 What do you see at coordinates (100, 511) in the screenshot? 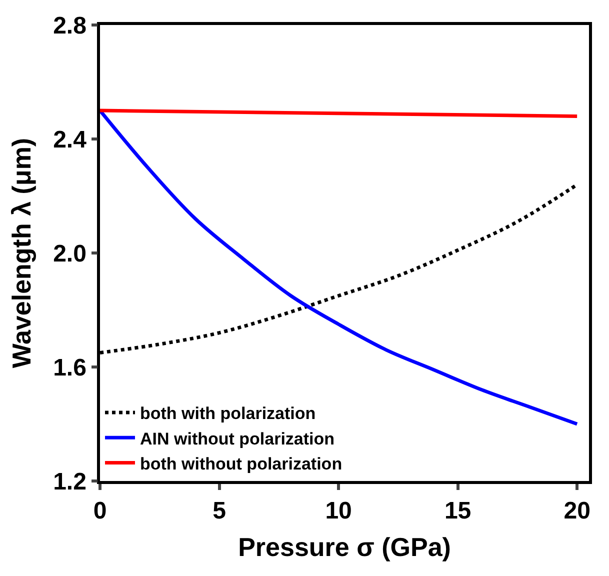
I see `x-tick-label: 0` at bounding box center [100, 511].